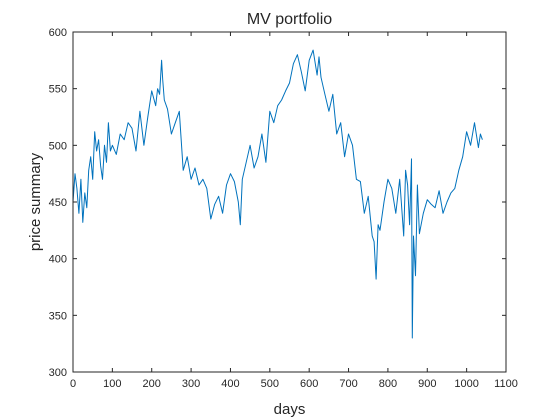 The image size is (560, 420). What do you see at coordinates (289, 19) in the screenshot?
I see `chart-title: MV portfolio` at bounding box center [289, 19].